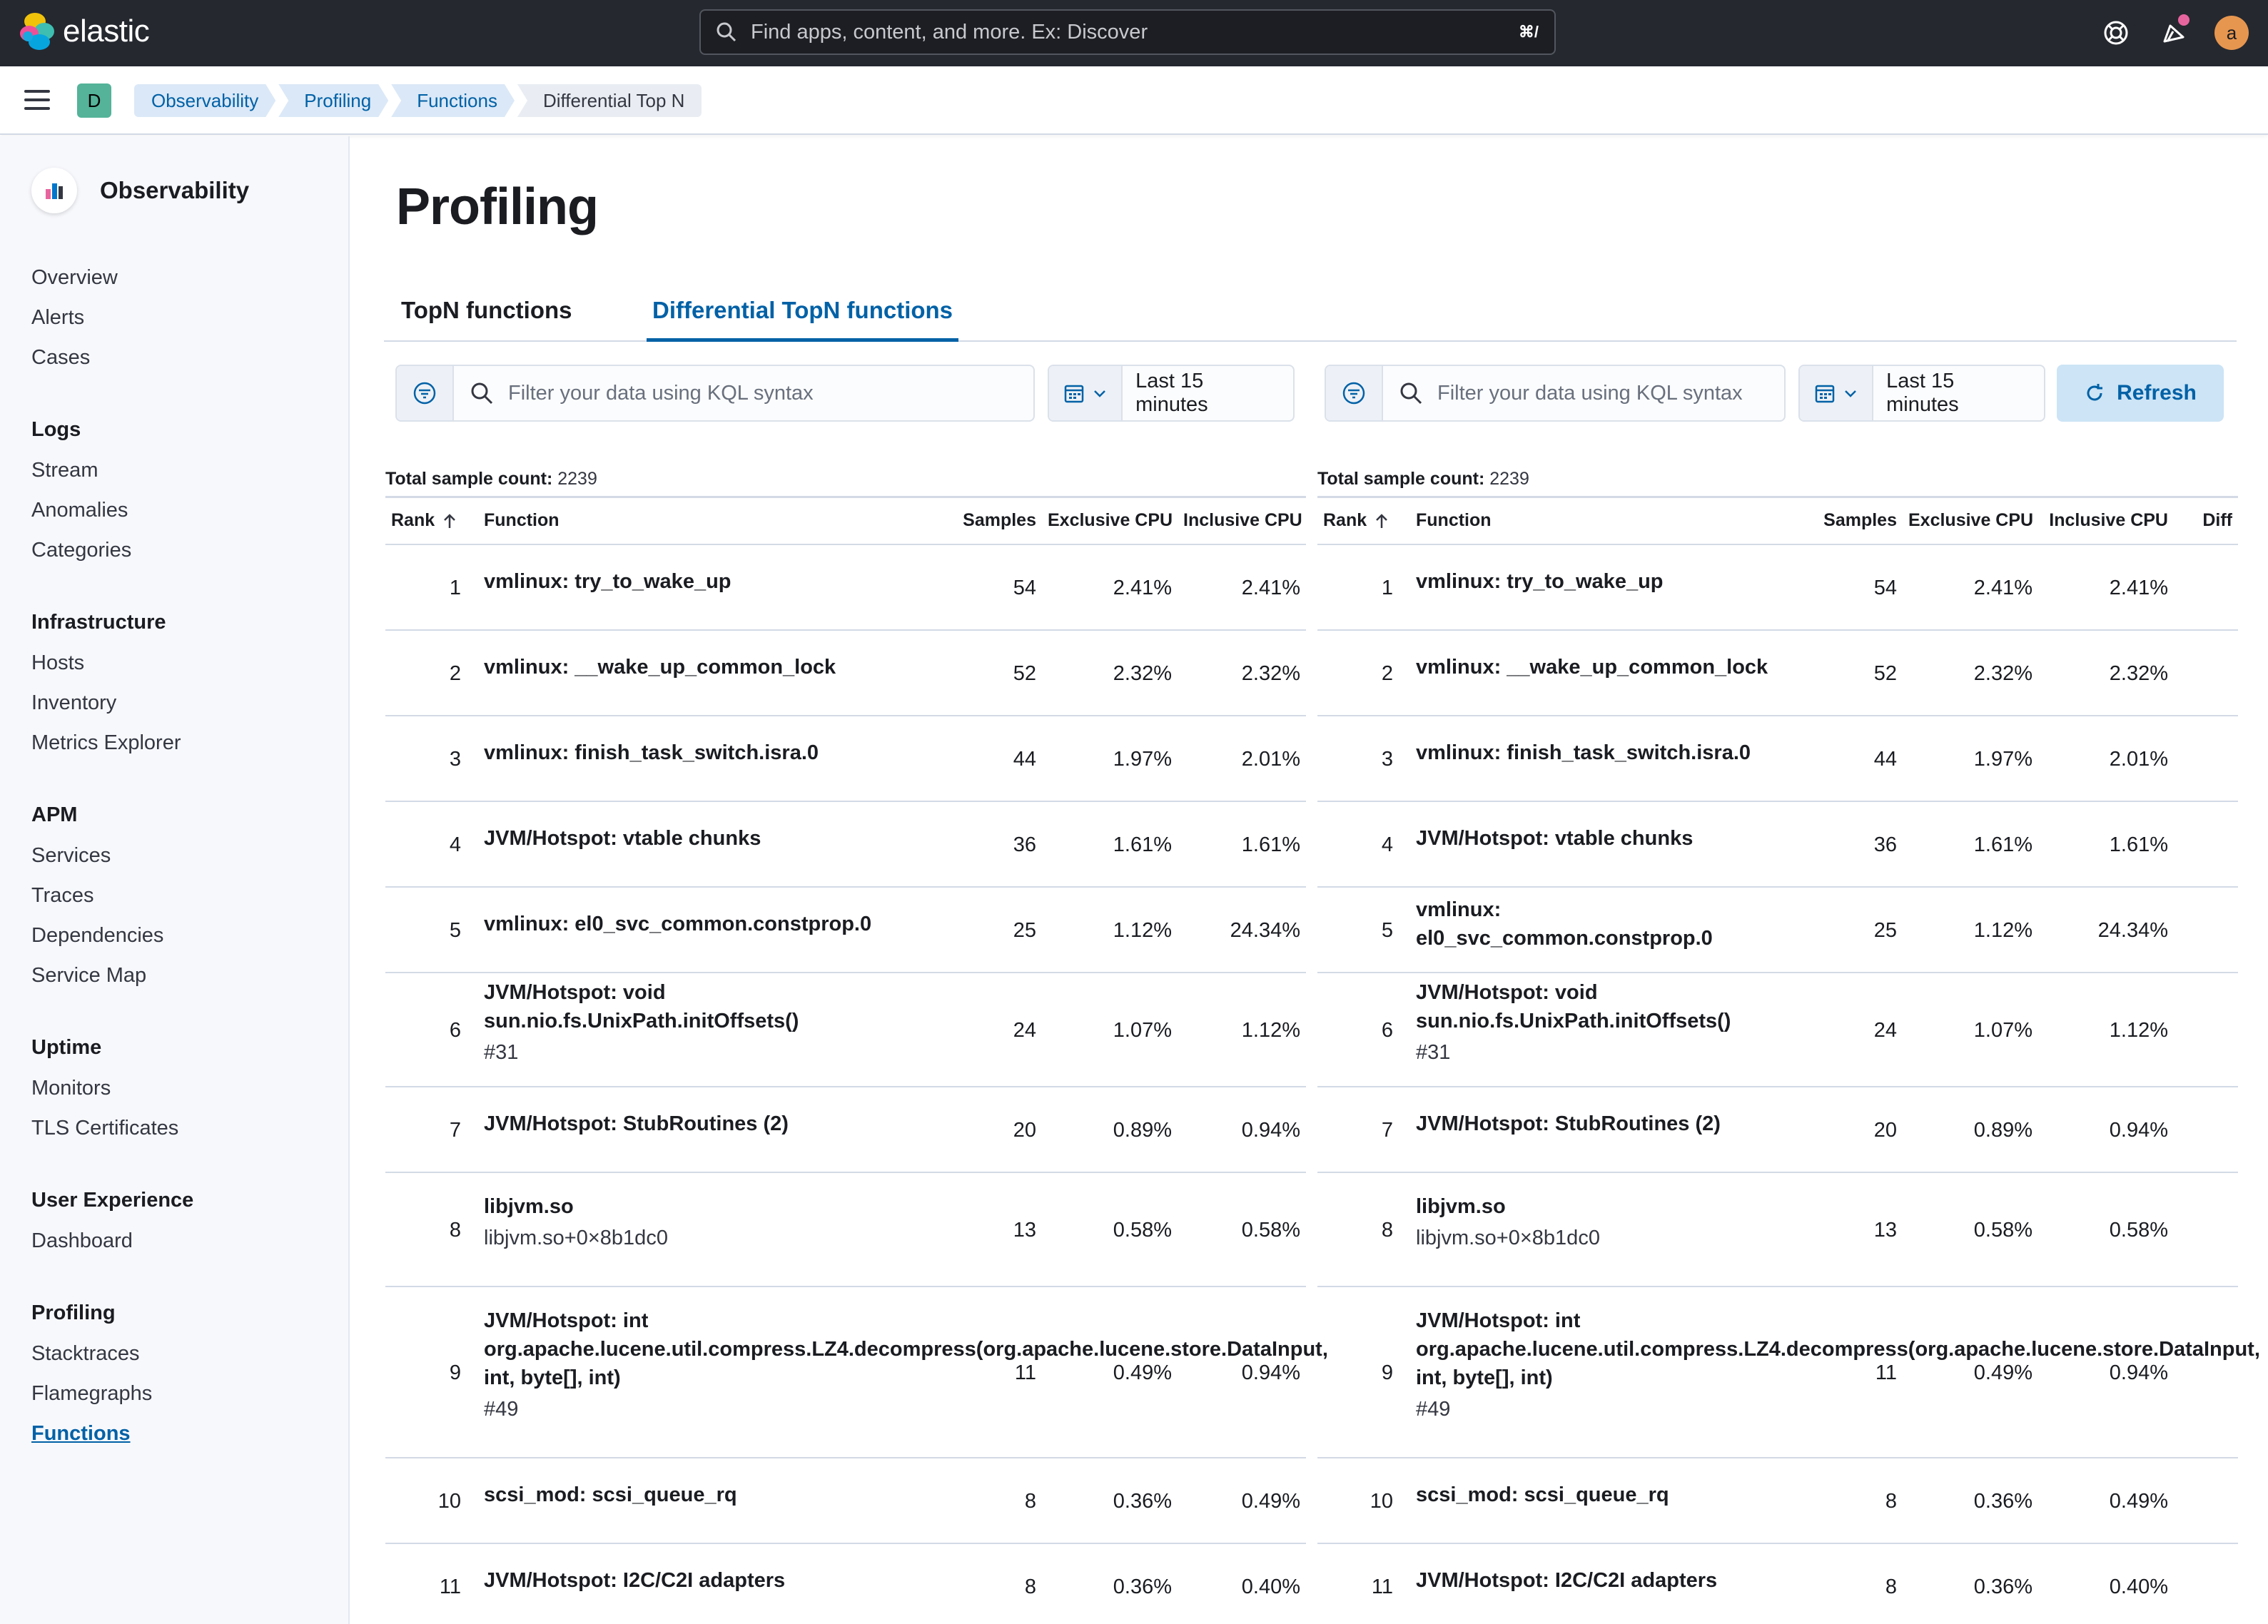 The width and height of the screenshot is (2268, 1624). Describe the element at coordinates (1555, 393) in the screenshot. I see `right-kql-search: Filter your data using KQL syntax` at that location.